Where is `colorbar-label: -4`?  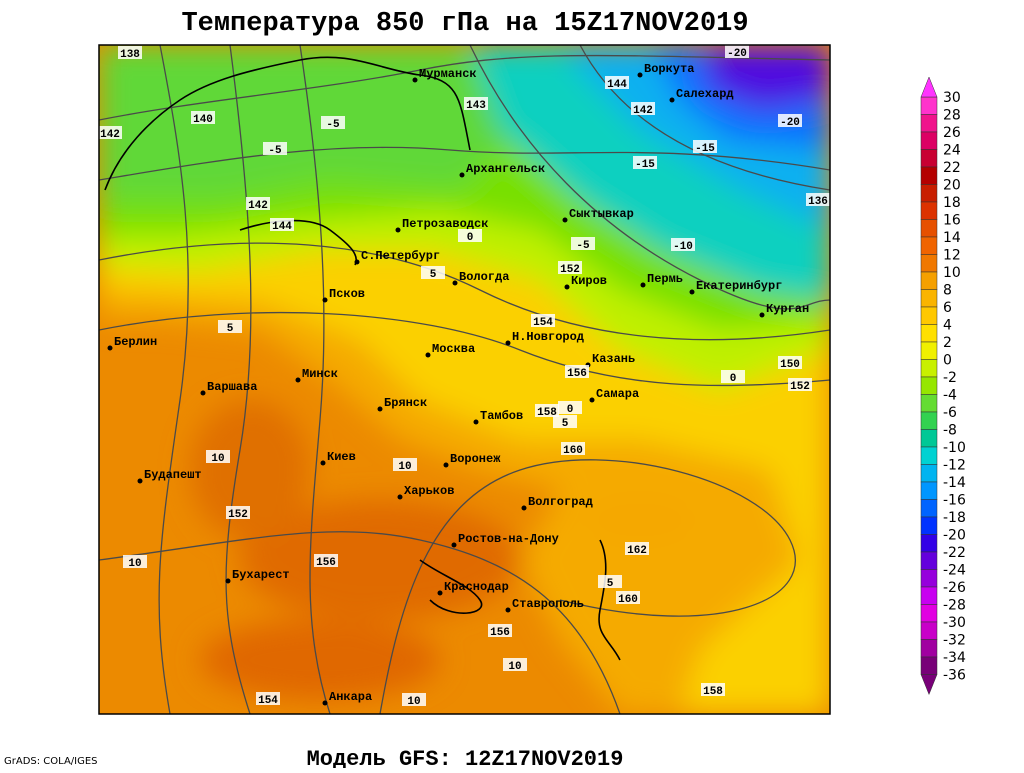
colorbar-label: -4 is located at coordinates (950, 396).